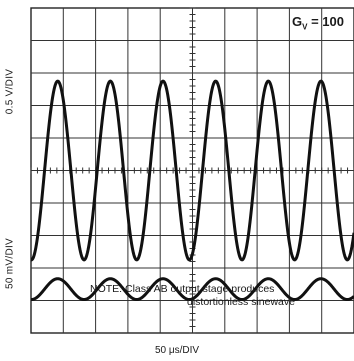 This screenshot has height=361, width=354. I want to click on gain-subscript: V, so click(305, 27).